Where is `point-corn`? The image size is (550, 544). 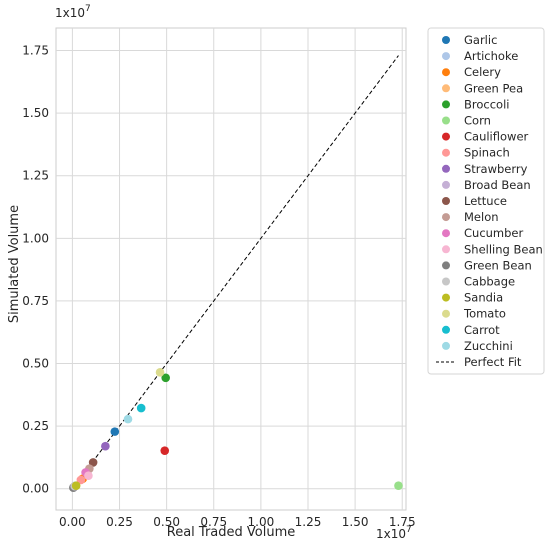 point-corn is located at coordinates (398, 486).